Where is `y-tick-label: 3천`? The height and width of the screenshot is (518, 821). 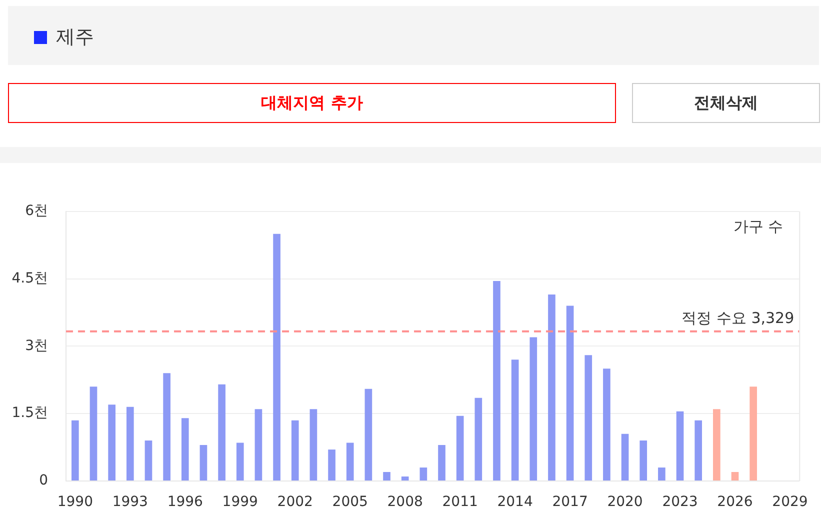 y-tick-label: 3천 is located at coordinates (36, 346).